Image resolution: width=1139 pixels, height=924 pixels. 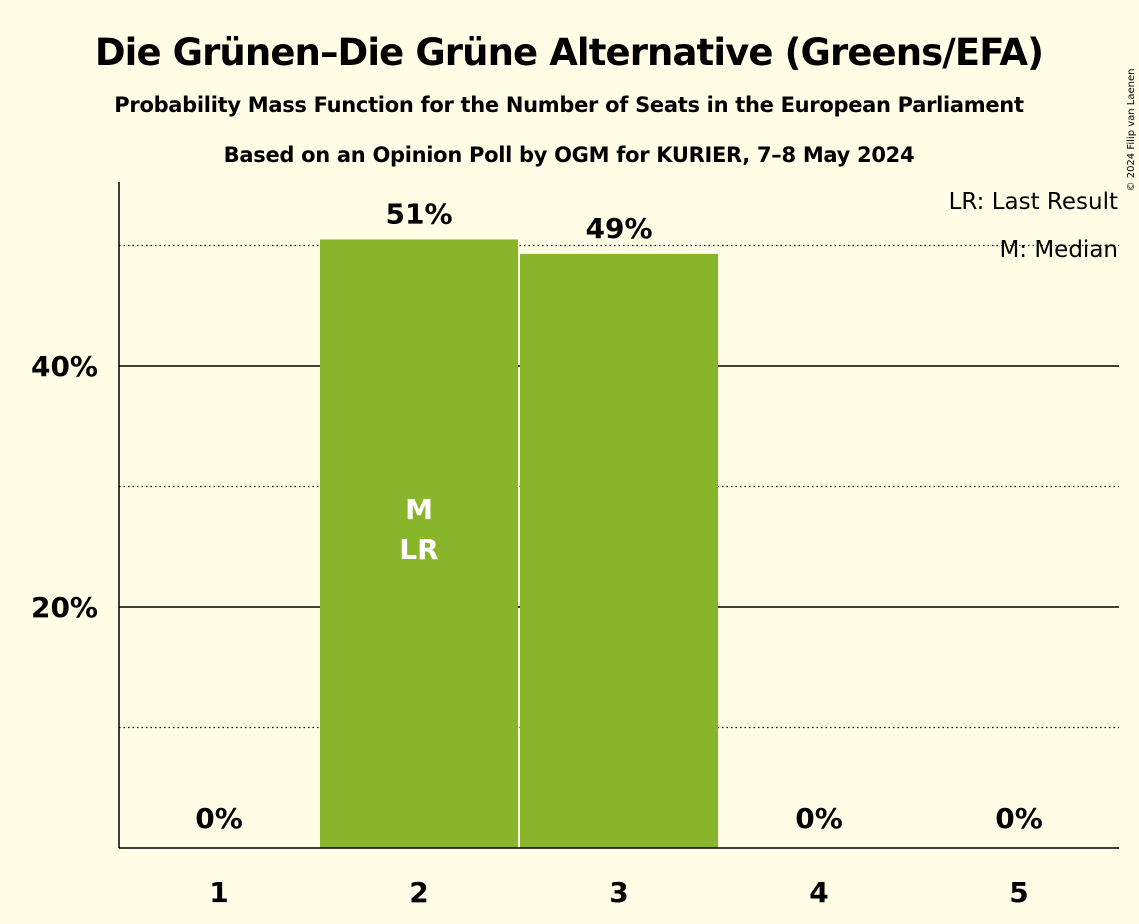 What do you see at coordinates (1019, 818) in the screenshot?
I see `value-label-seat-5: 0%` at bounding box center [1019, 818].